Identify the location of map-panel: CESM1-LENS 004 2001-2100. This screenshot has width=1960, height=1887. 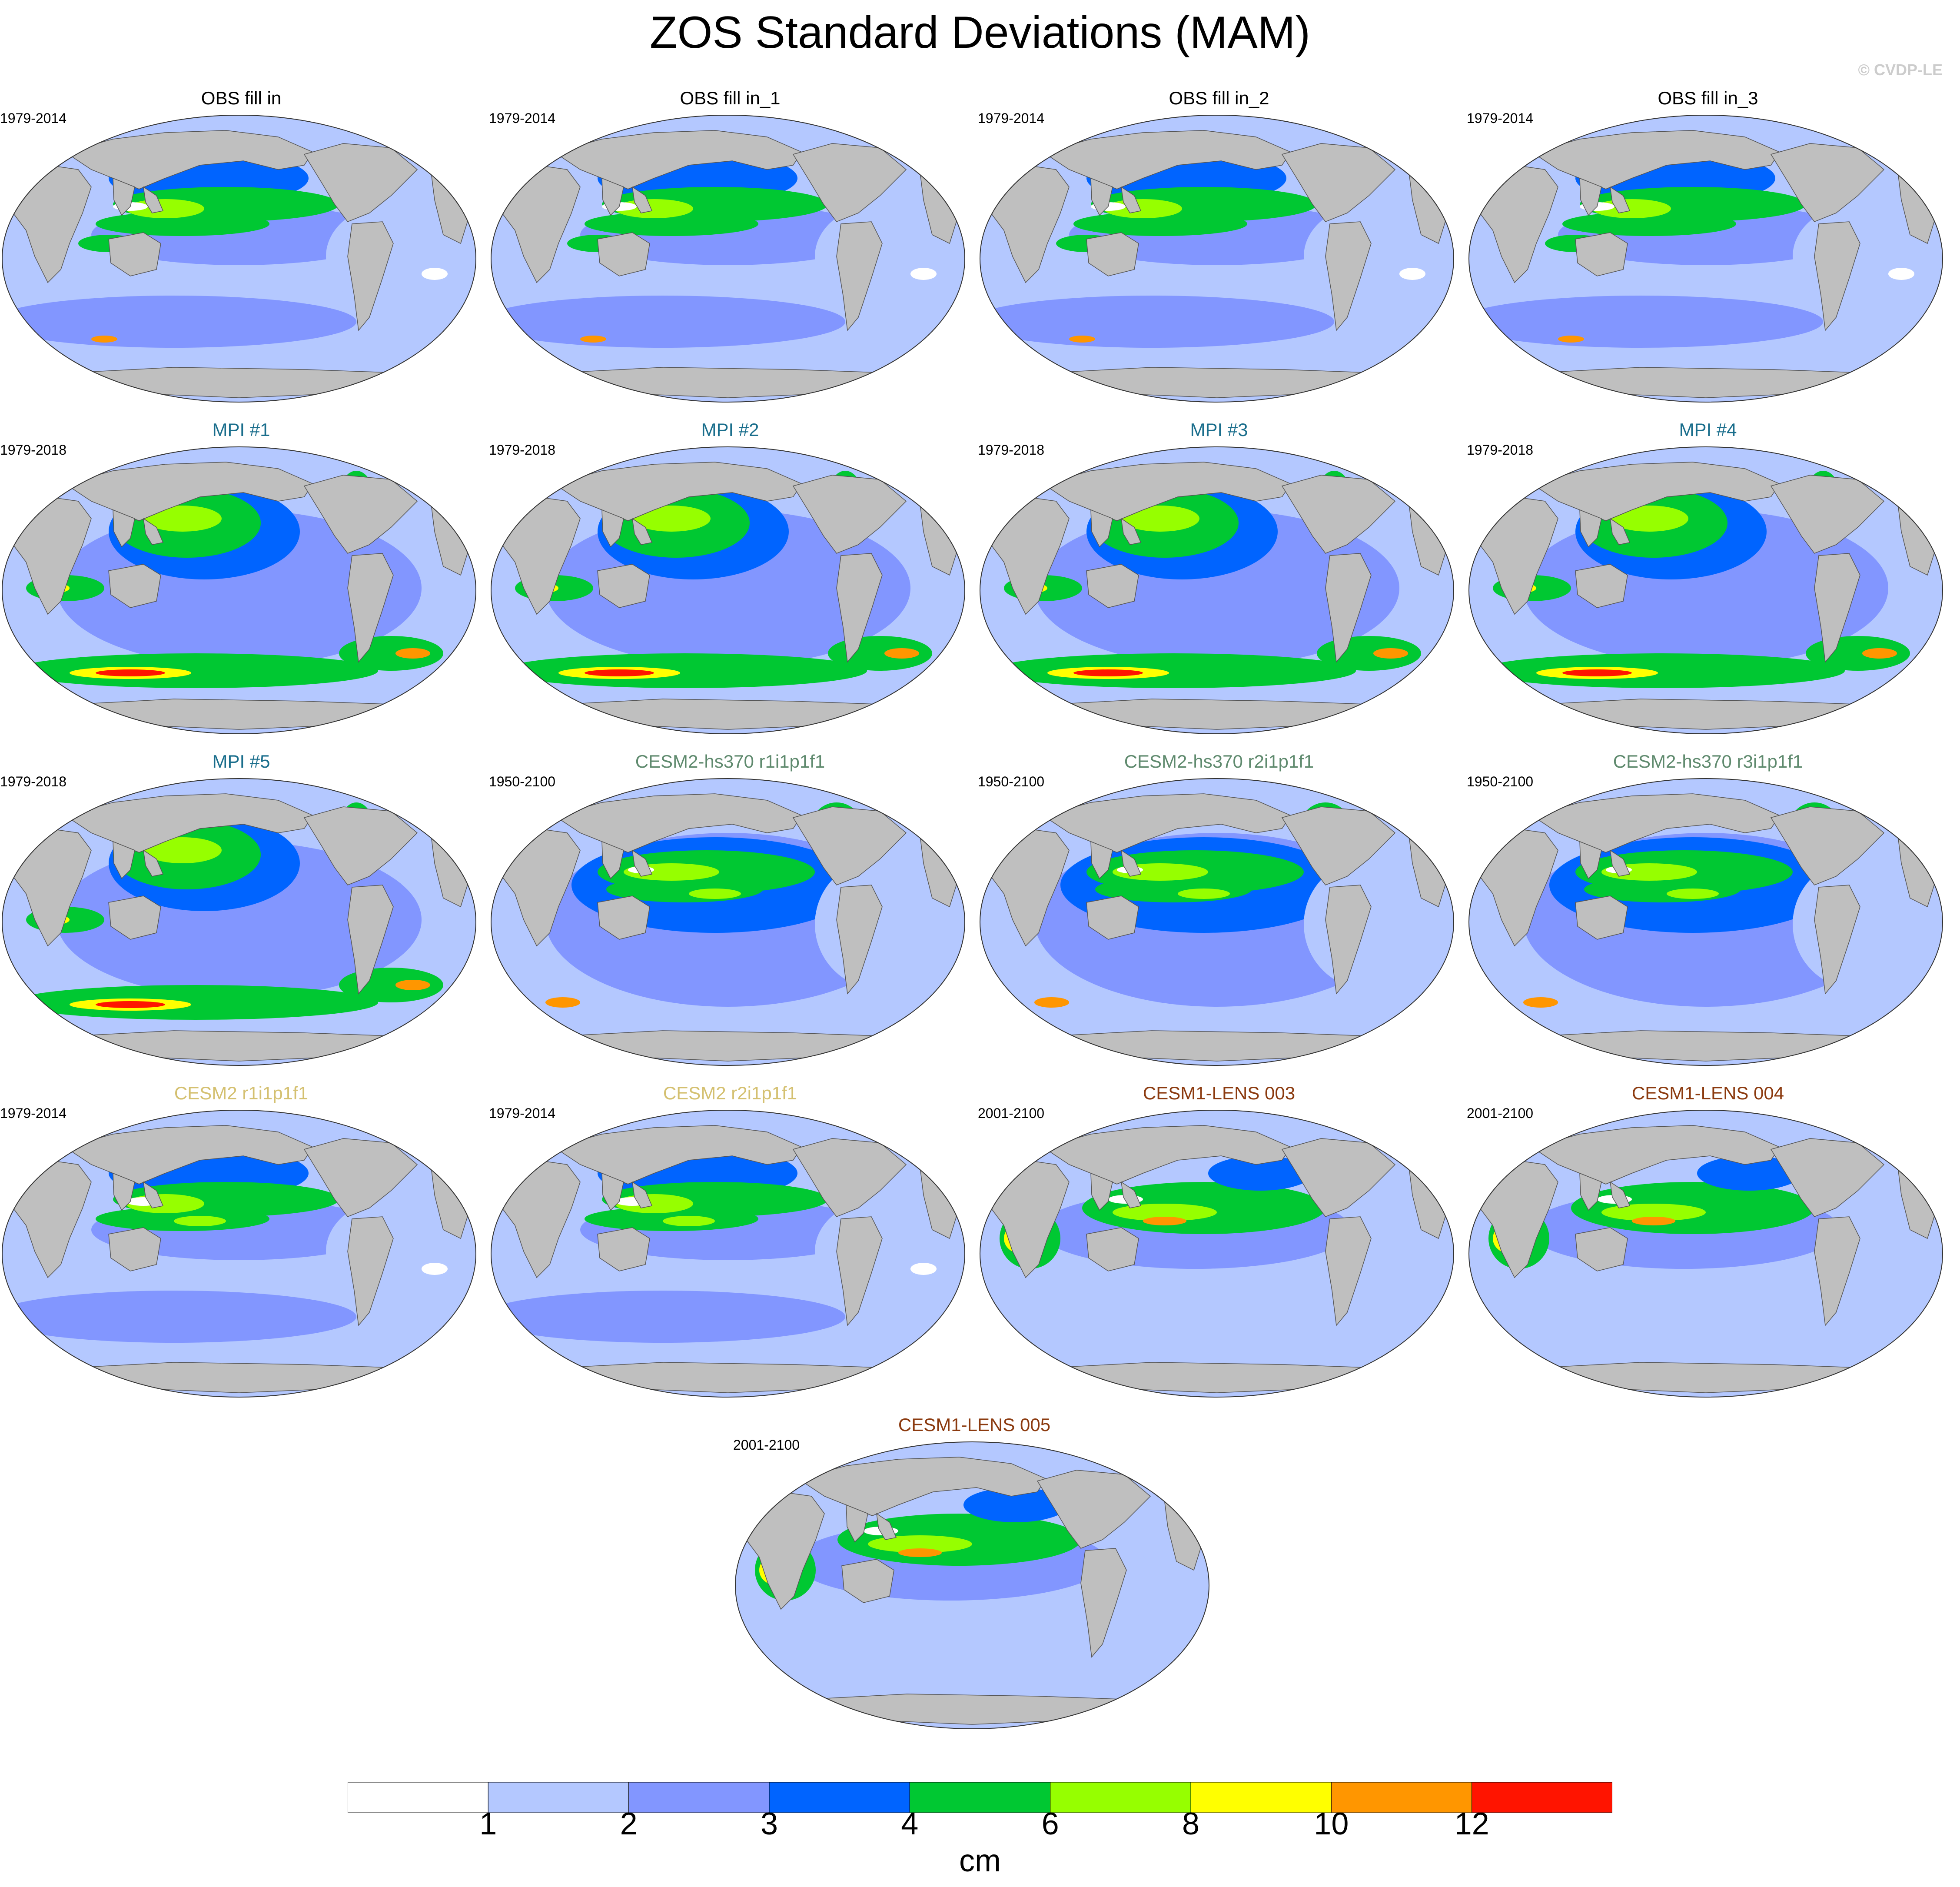
(1708, 1240).